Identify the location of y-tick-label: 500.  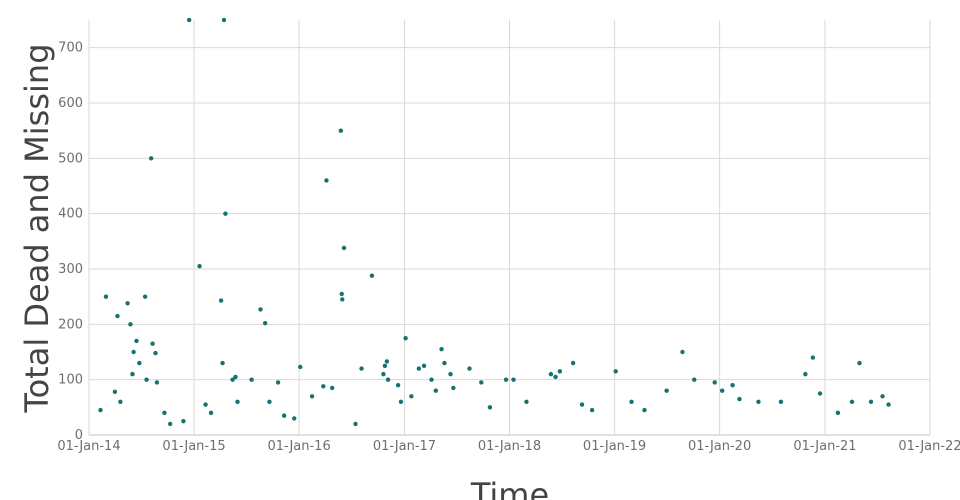
(70, 158).